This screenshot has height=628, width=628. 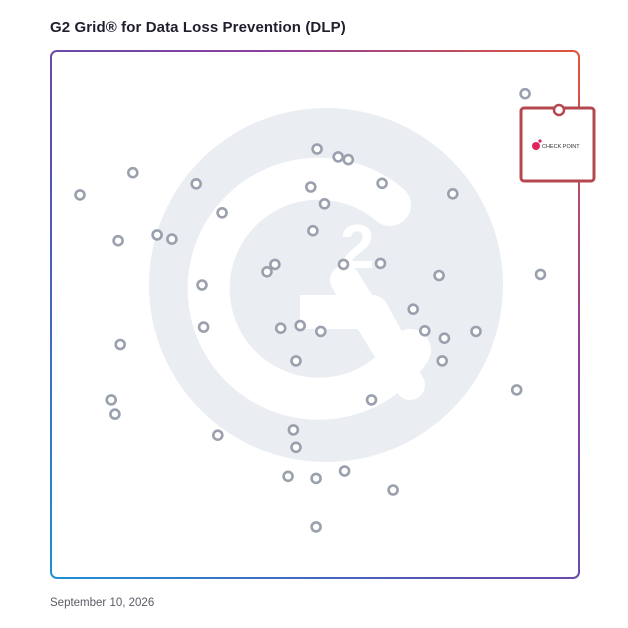 What do you see at coordinates (537, 144) in the screenshot?
I see `check-point-logo-icon` at bounding box center [537, 144].